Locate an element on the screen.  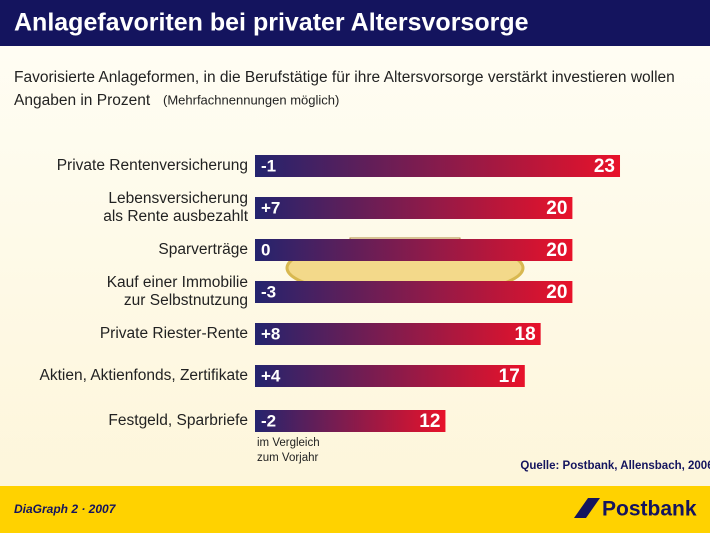
category-label: als Rente ausbezahlt is located at coordinates (175, 216).